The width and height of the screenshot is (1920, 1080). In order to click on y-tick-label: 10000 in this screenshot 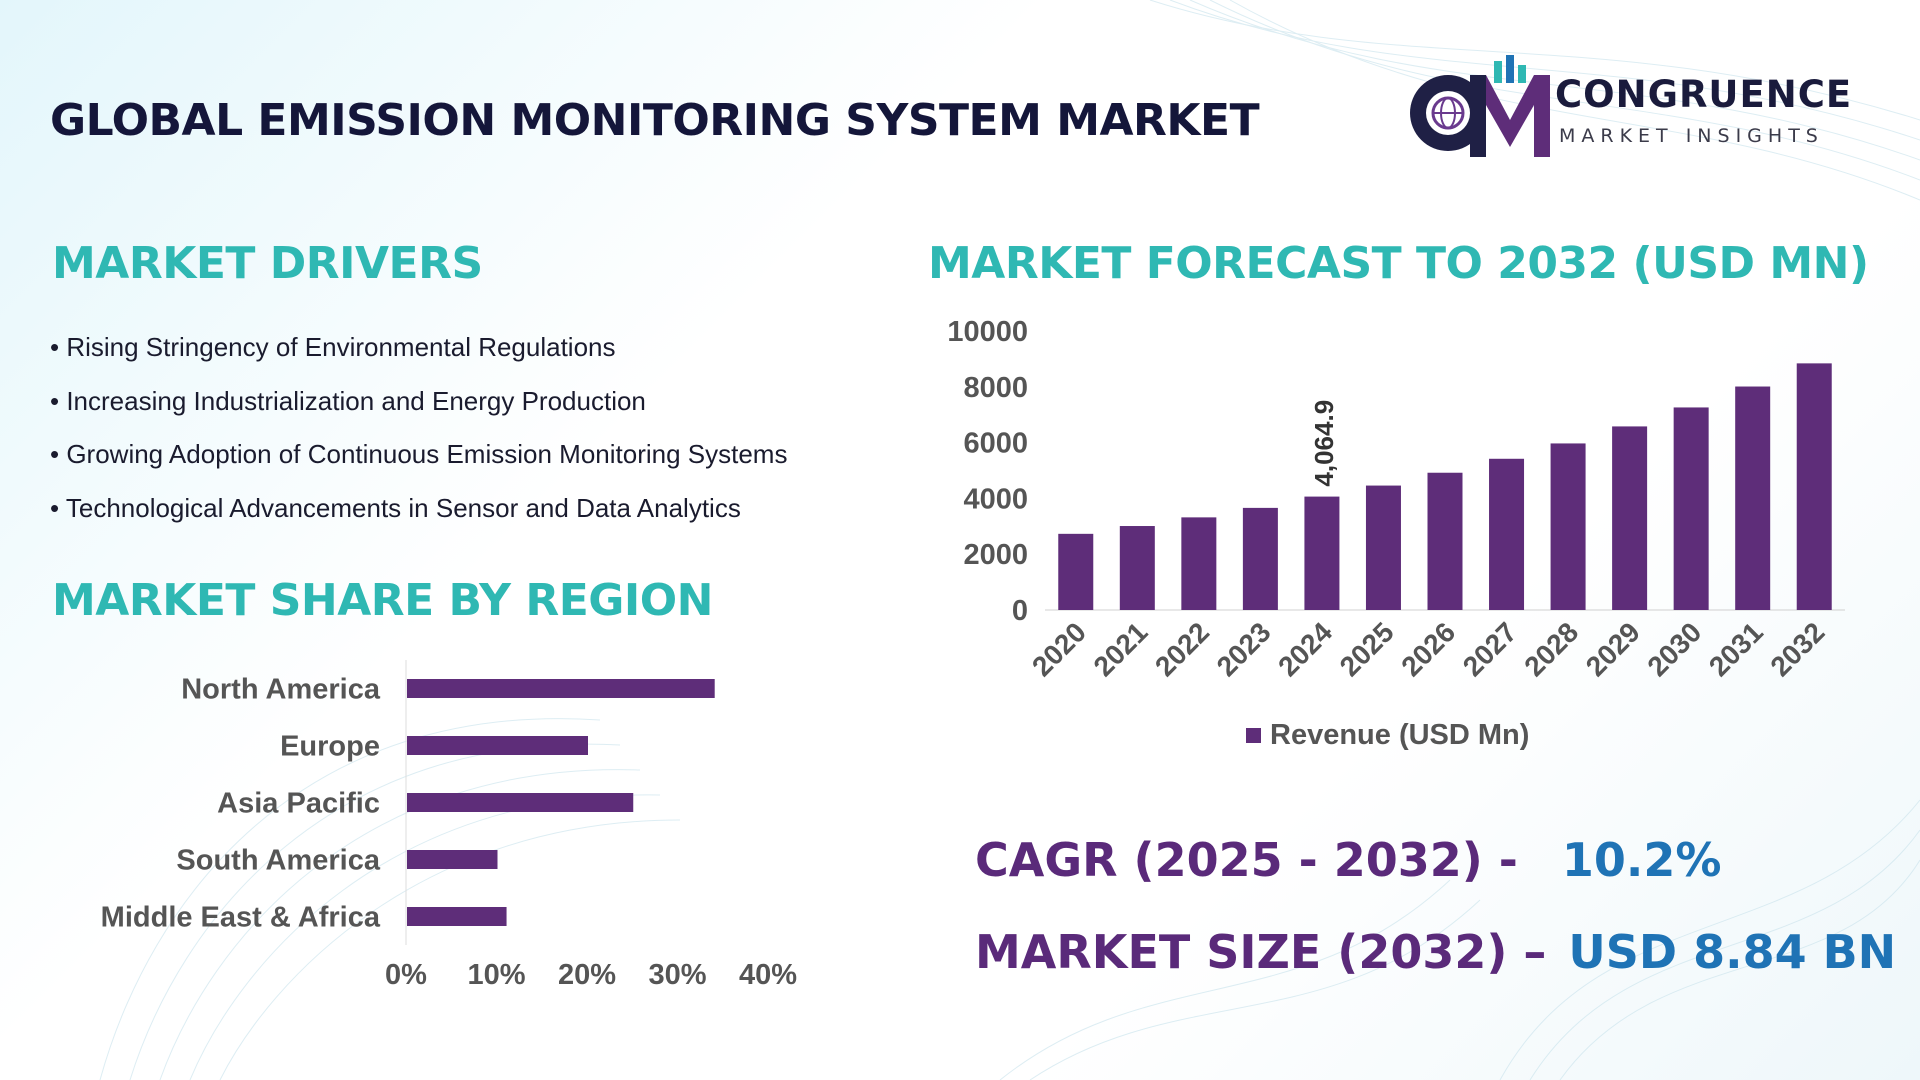, I will do `click(987, 332)`.